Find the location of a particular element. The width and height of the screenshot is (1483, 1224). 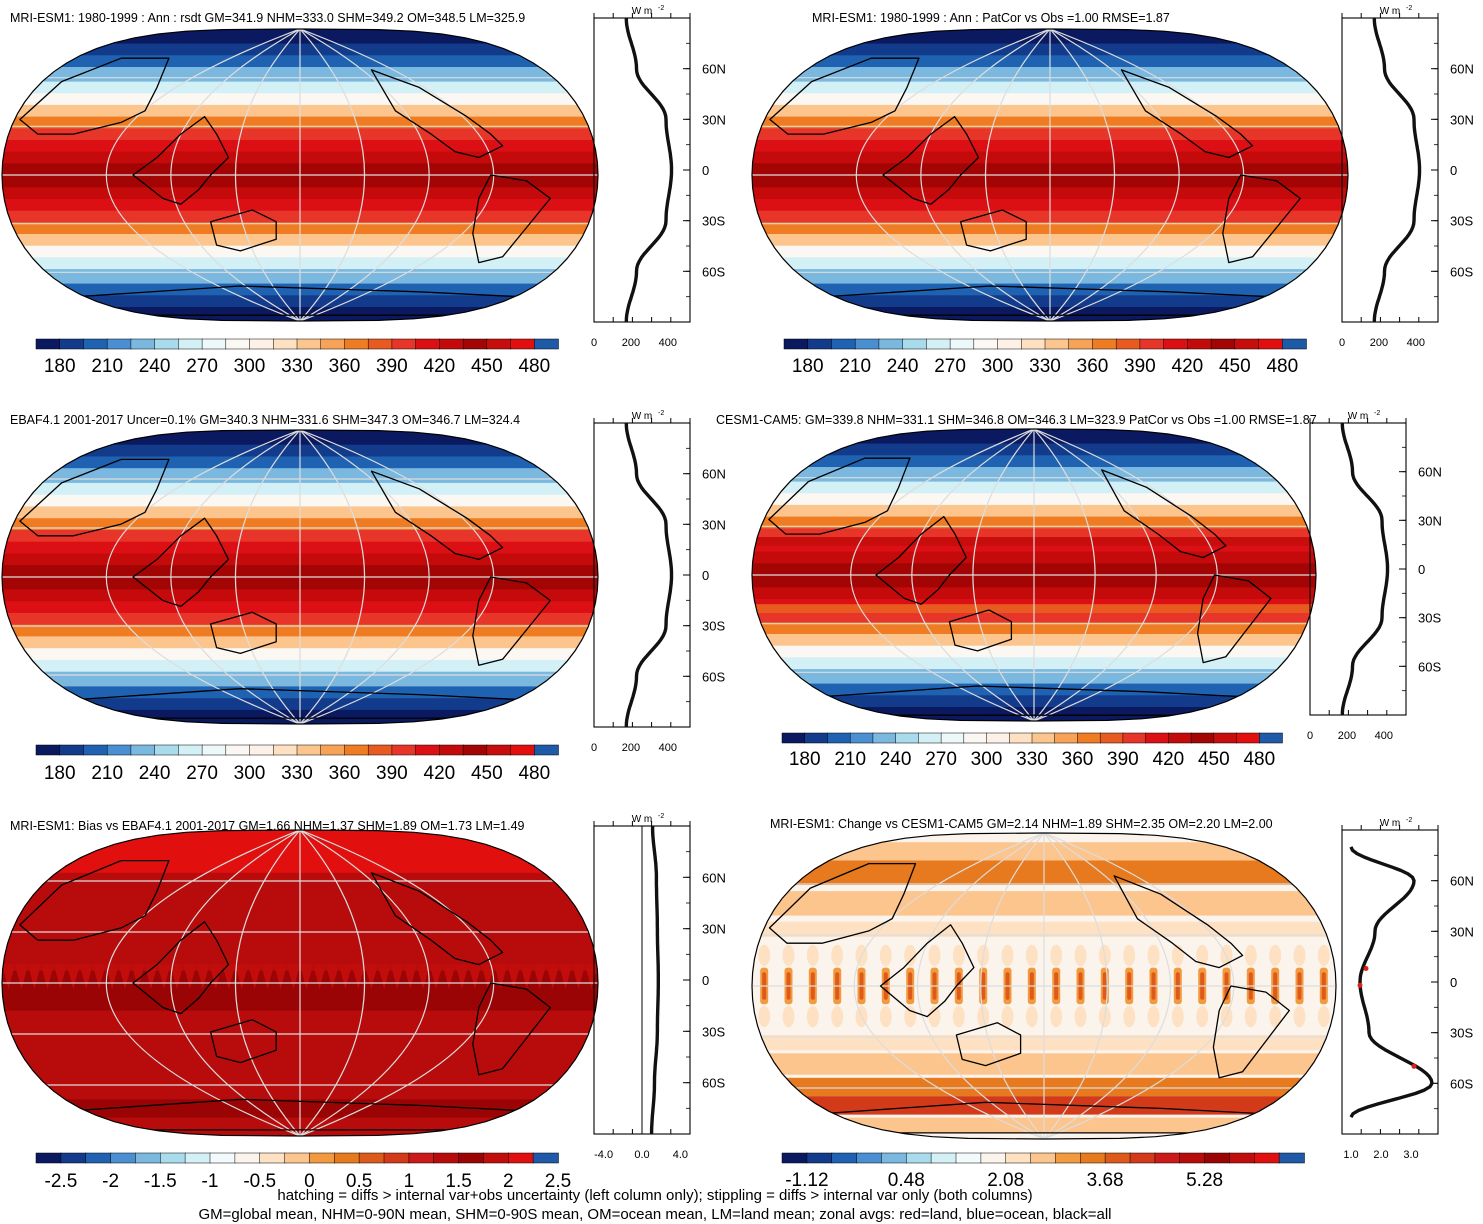

zonal-x-tick-label: 4.0 is located at coordinates (680, 1155).